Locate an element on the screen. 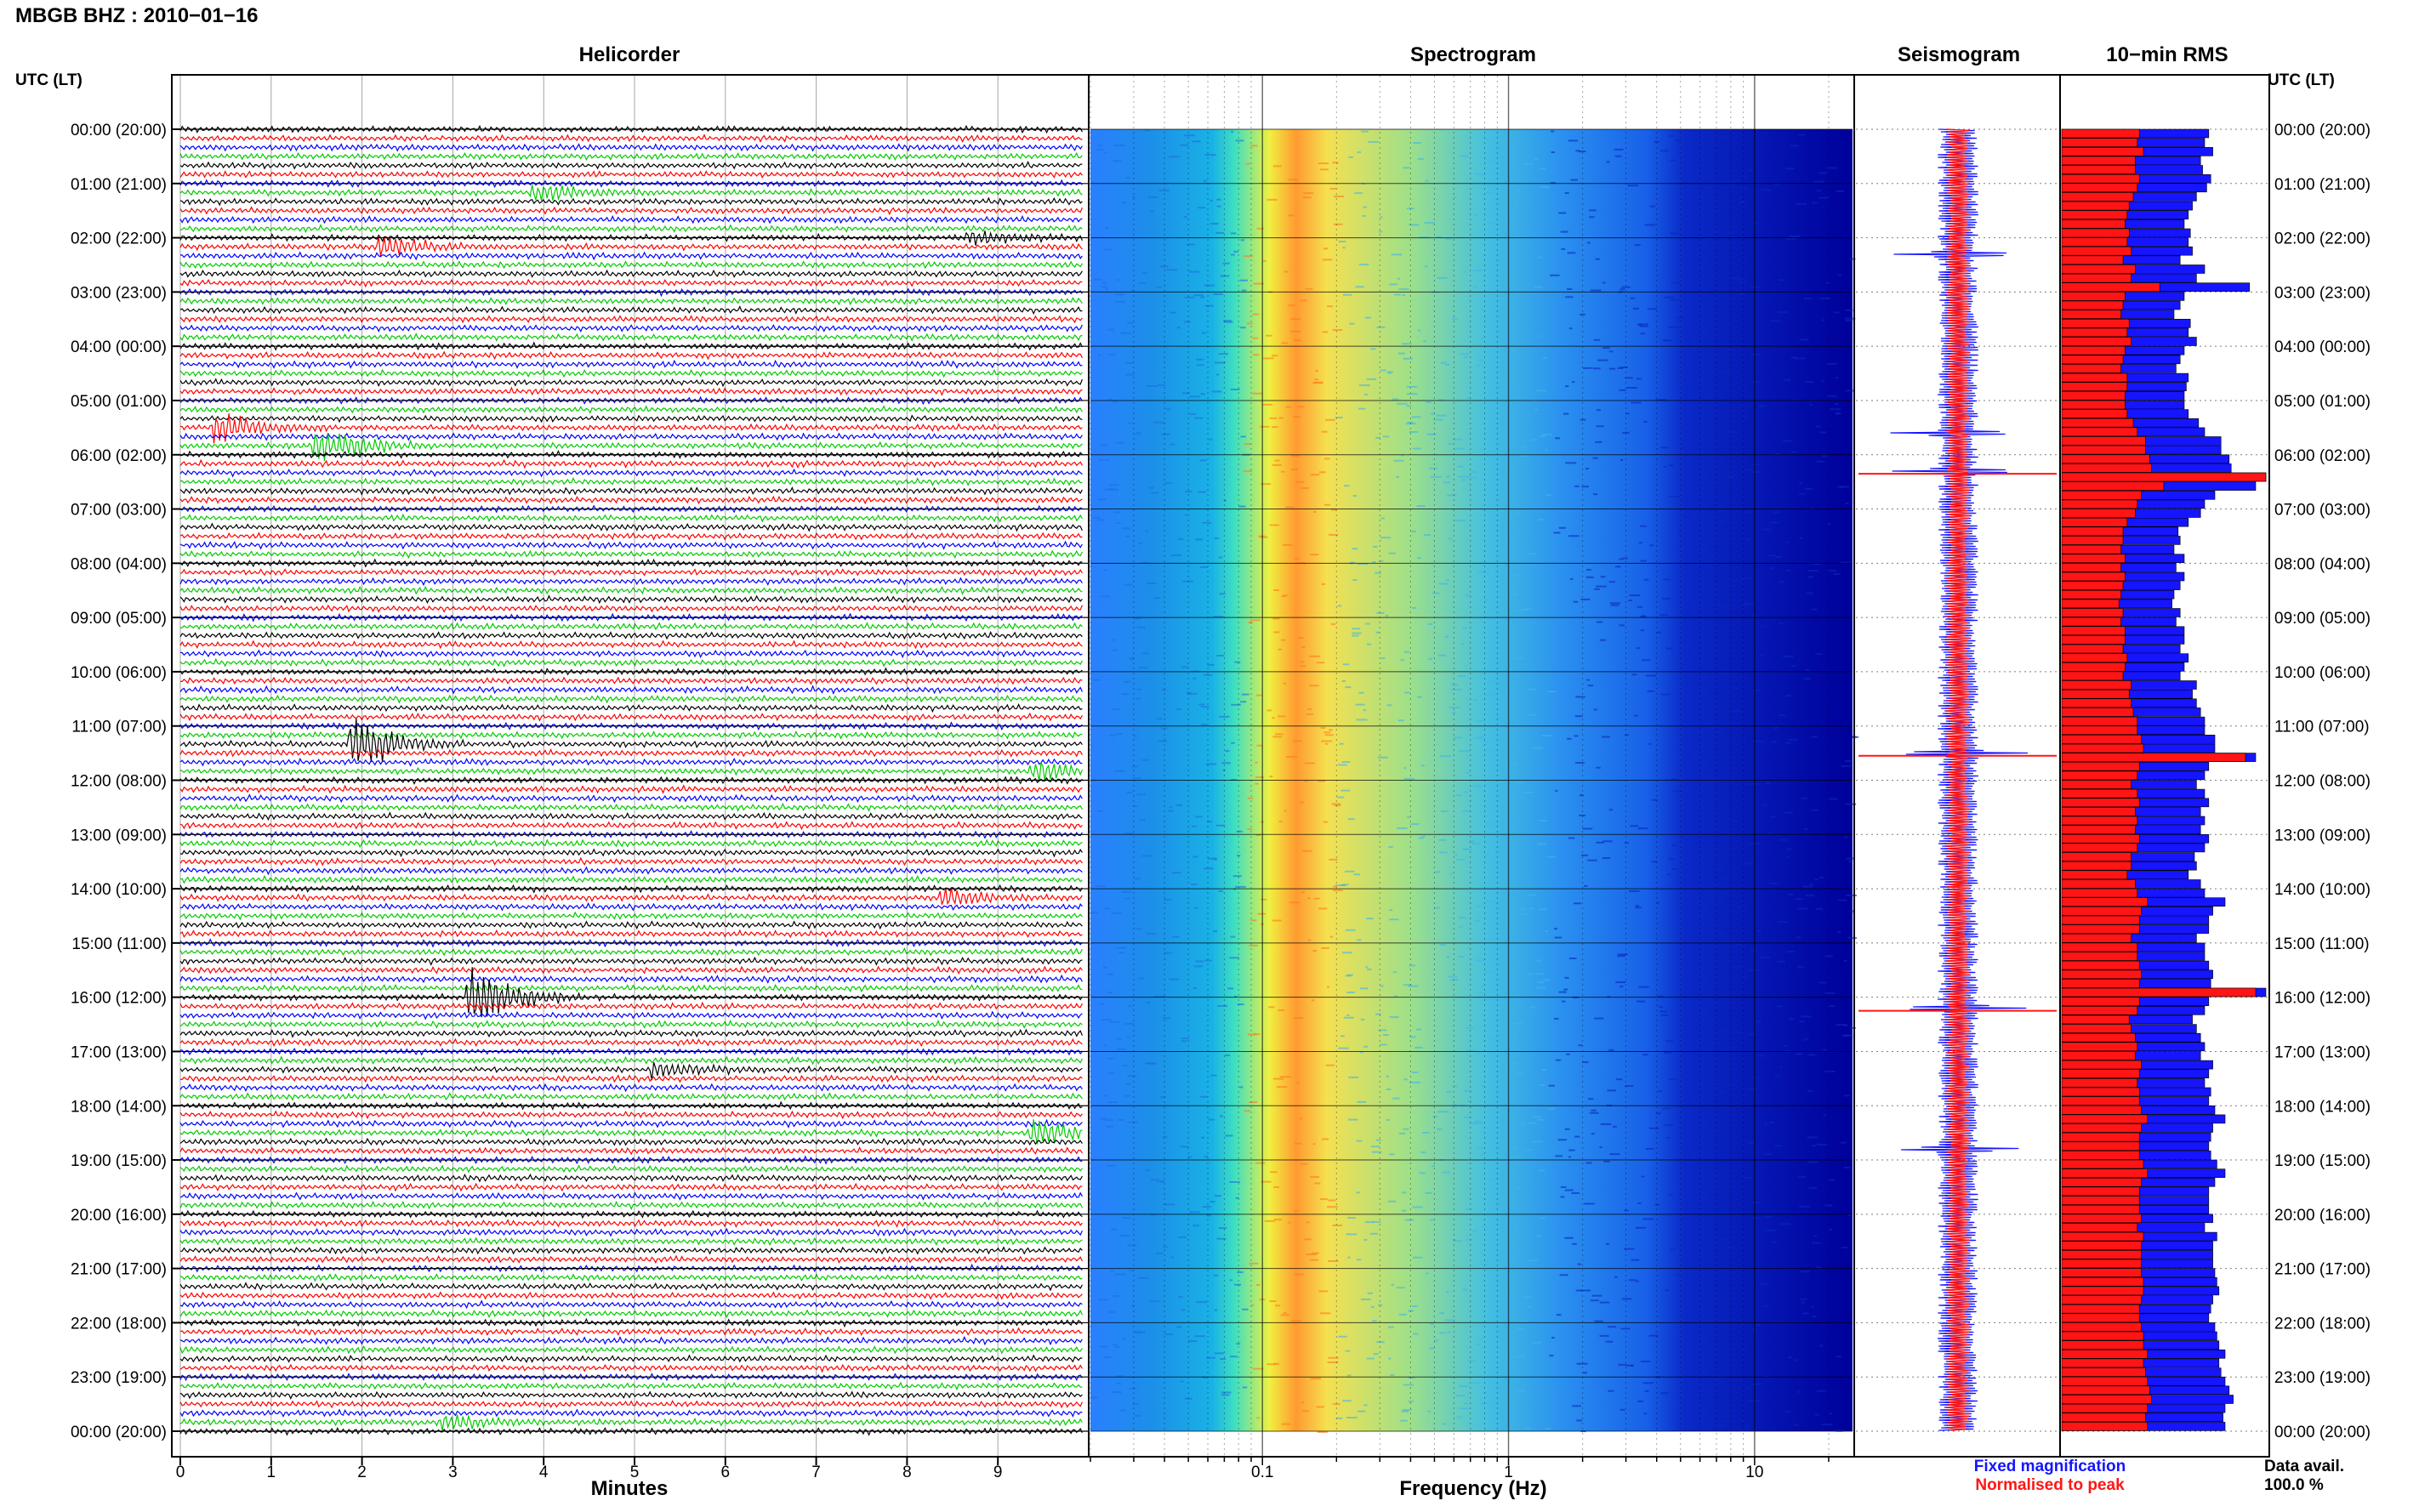 This screenshot has height=1512, width=2419. figure-title: MBGB BHZ : 2010−01−16 is located at coordinates (136, 15).